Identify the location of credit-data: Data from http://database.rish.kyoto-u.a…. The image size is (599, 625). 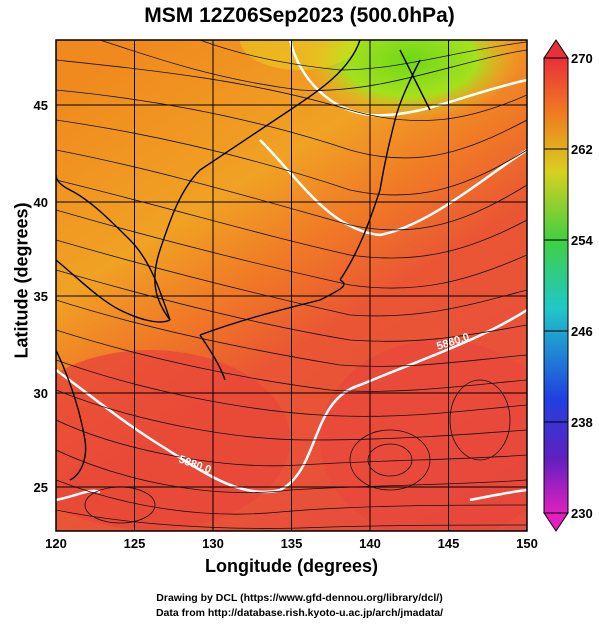
(299, 613).